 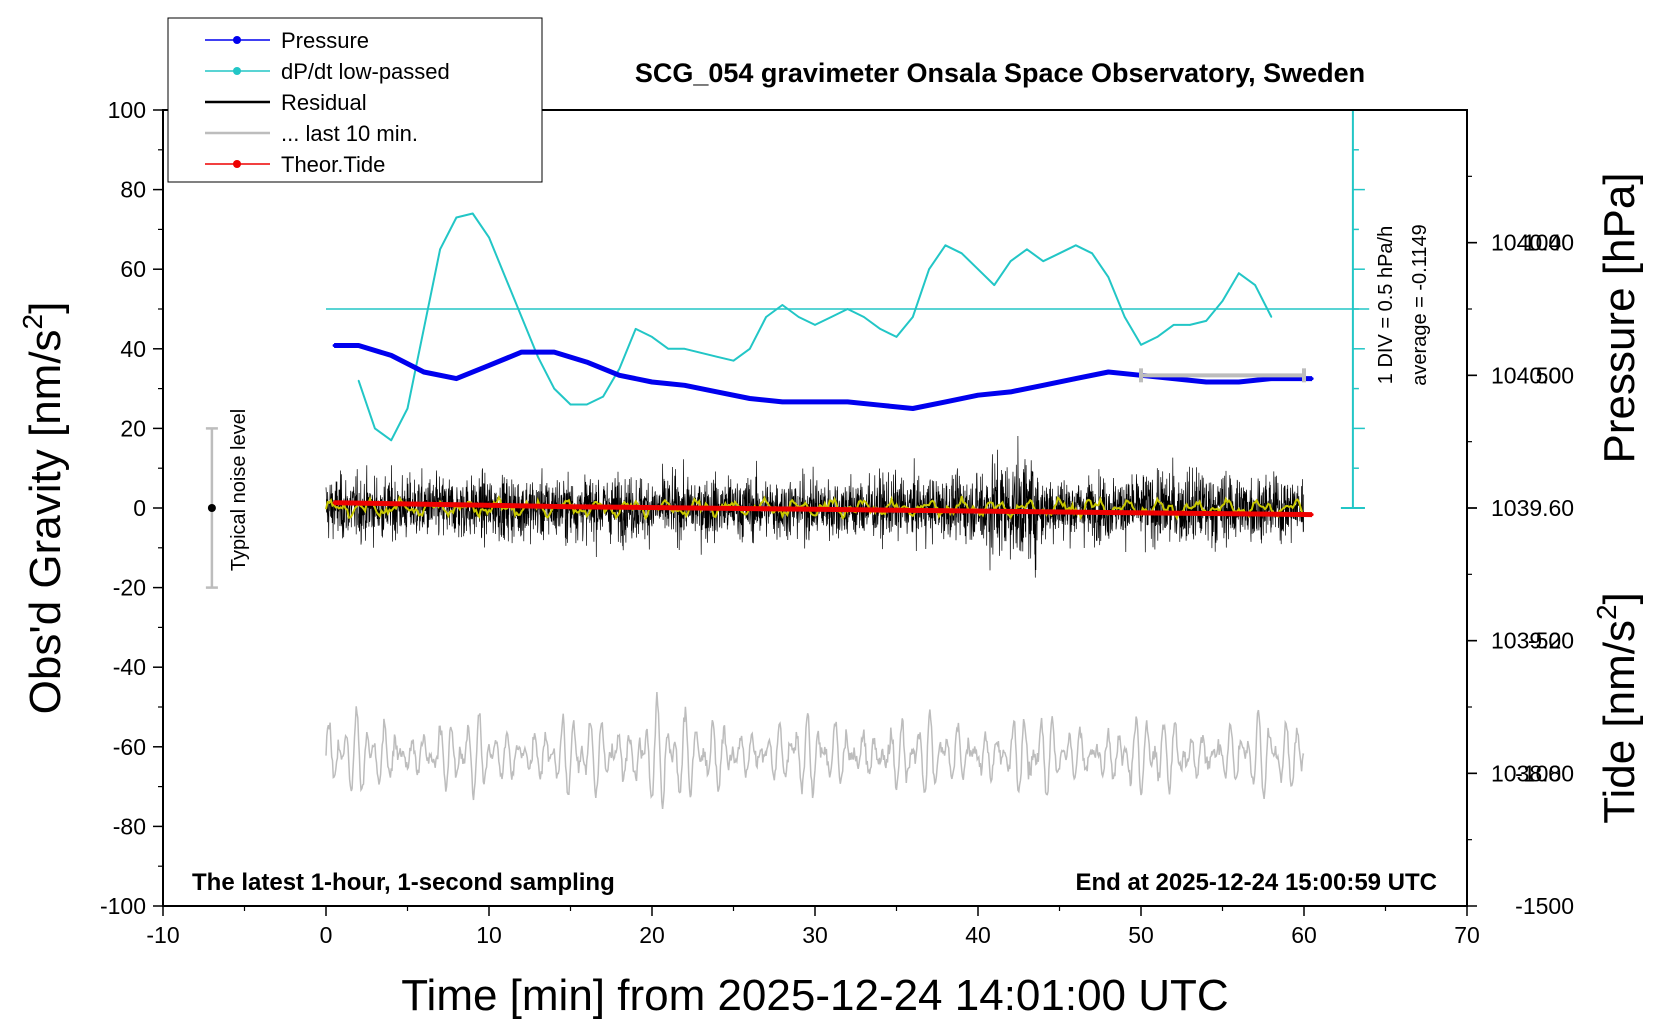 I want to click on legend-label: ... last 10 min., so click(x=349, y=133).